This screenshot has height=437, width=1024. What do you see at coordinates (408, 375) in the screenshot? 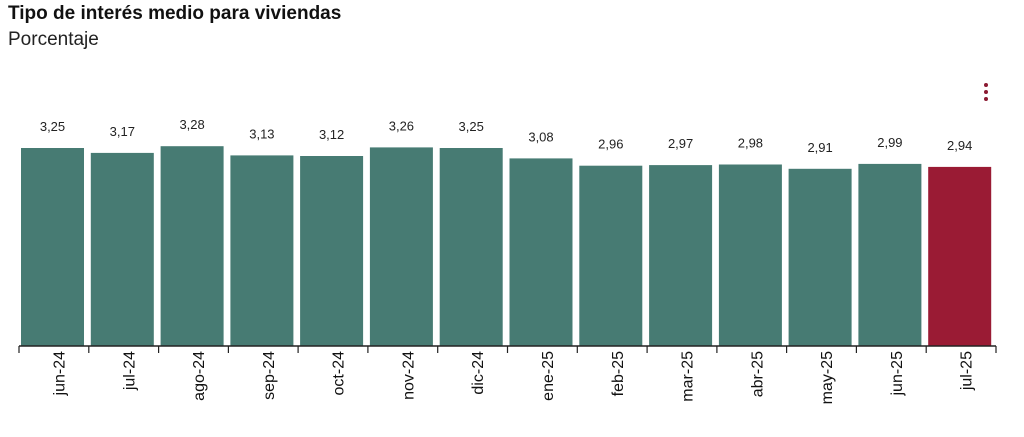
I see `x-tick-label: nov-24` at bounding box center [408, 375].